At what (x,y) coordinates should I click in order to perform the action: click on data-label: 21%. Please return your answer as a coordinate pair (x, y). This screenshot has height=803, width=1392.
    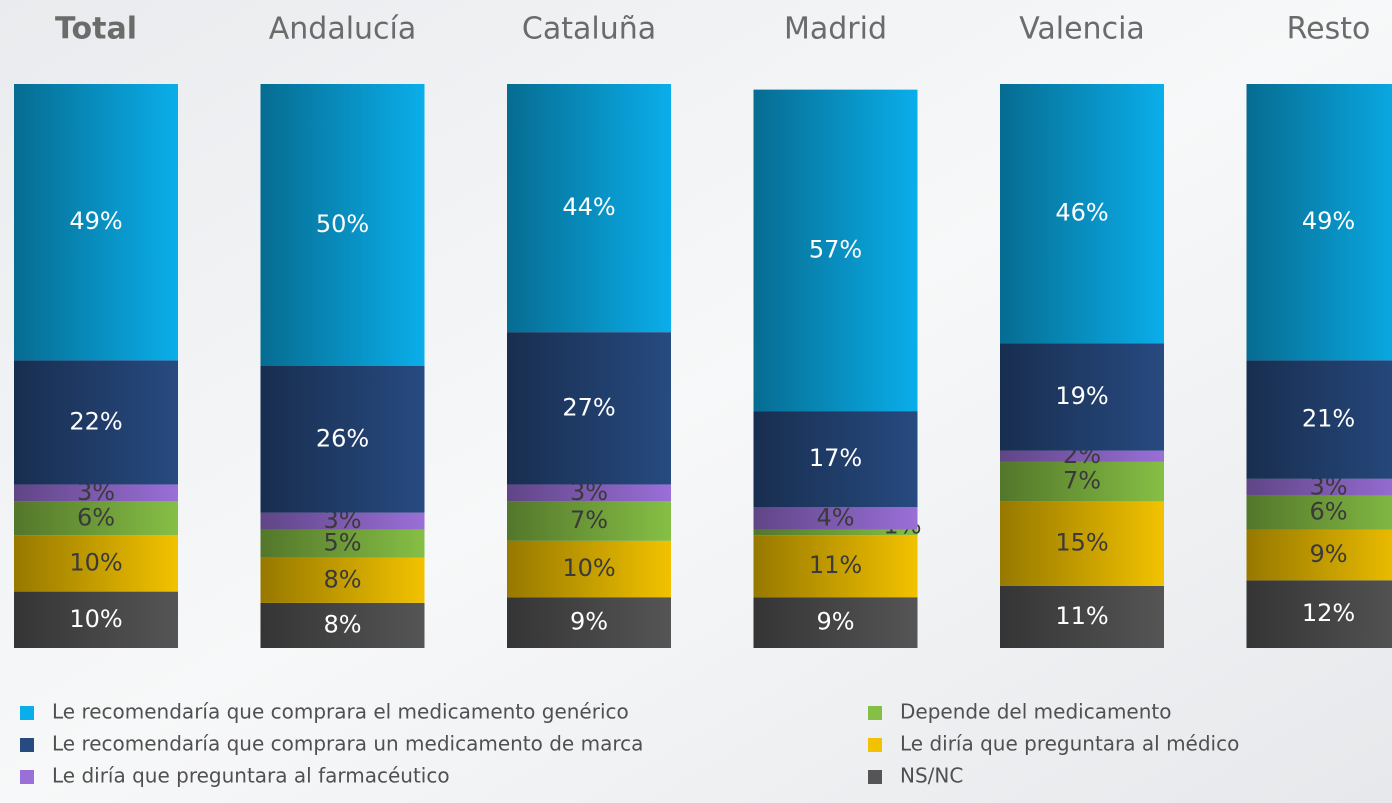
    Looking at the image, I should click on (1328, 419).